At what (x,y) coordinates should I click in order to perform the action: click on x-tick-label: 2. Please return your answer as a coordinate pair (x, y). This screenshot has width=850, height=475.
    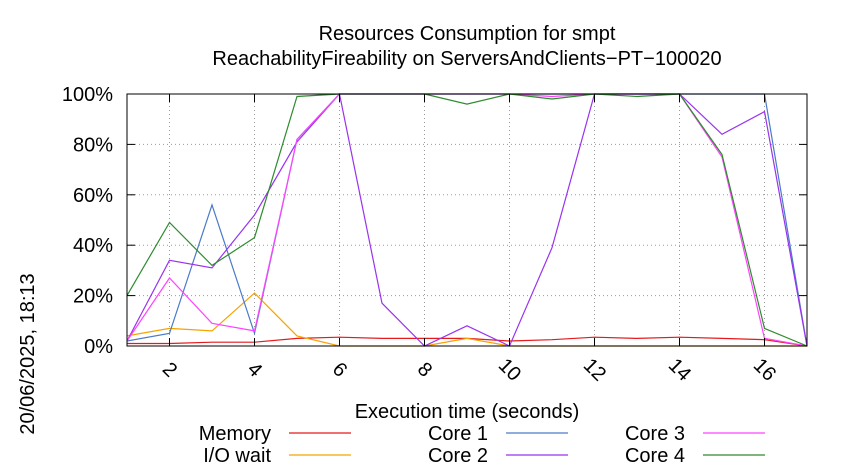
    Looking at the image, I should click on (169, 369).